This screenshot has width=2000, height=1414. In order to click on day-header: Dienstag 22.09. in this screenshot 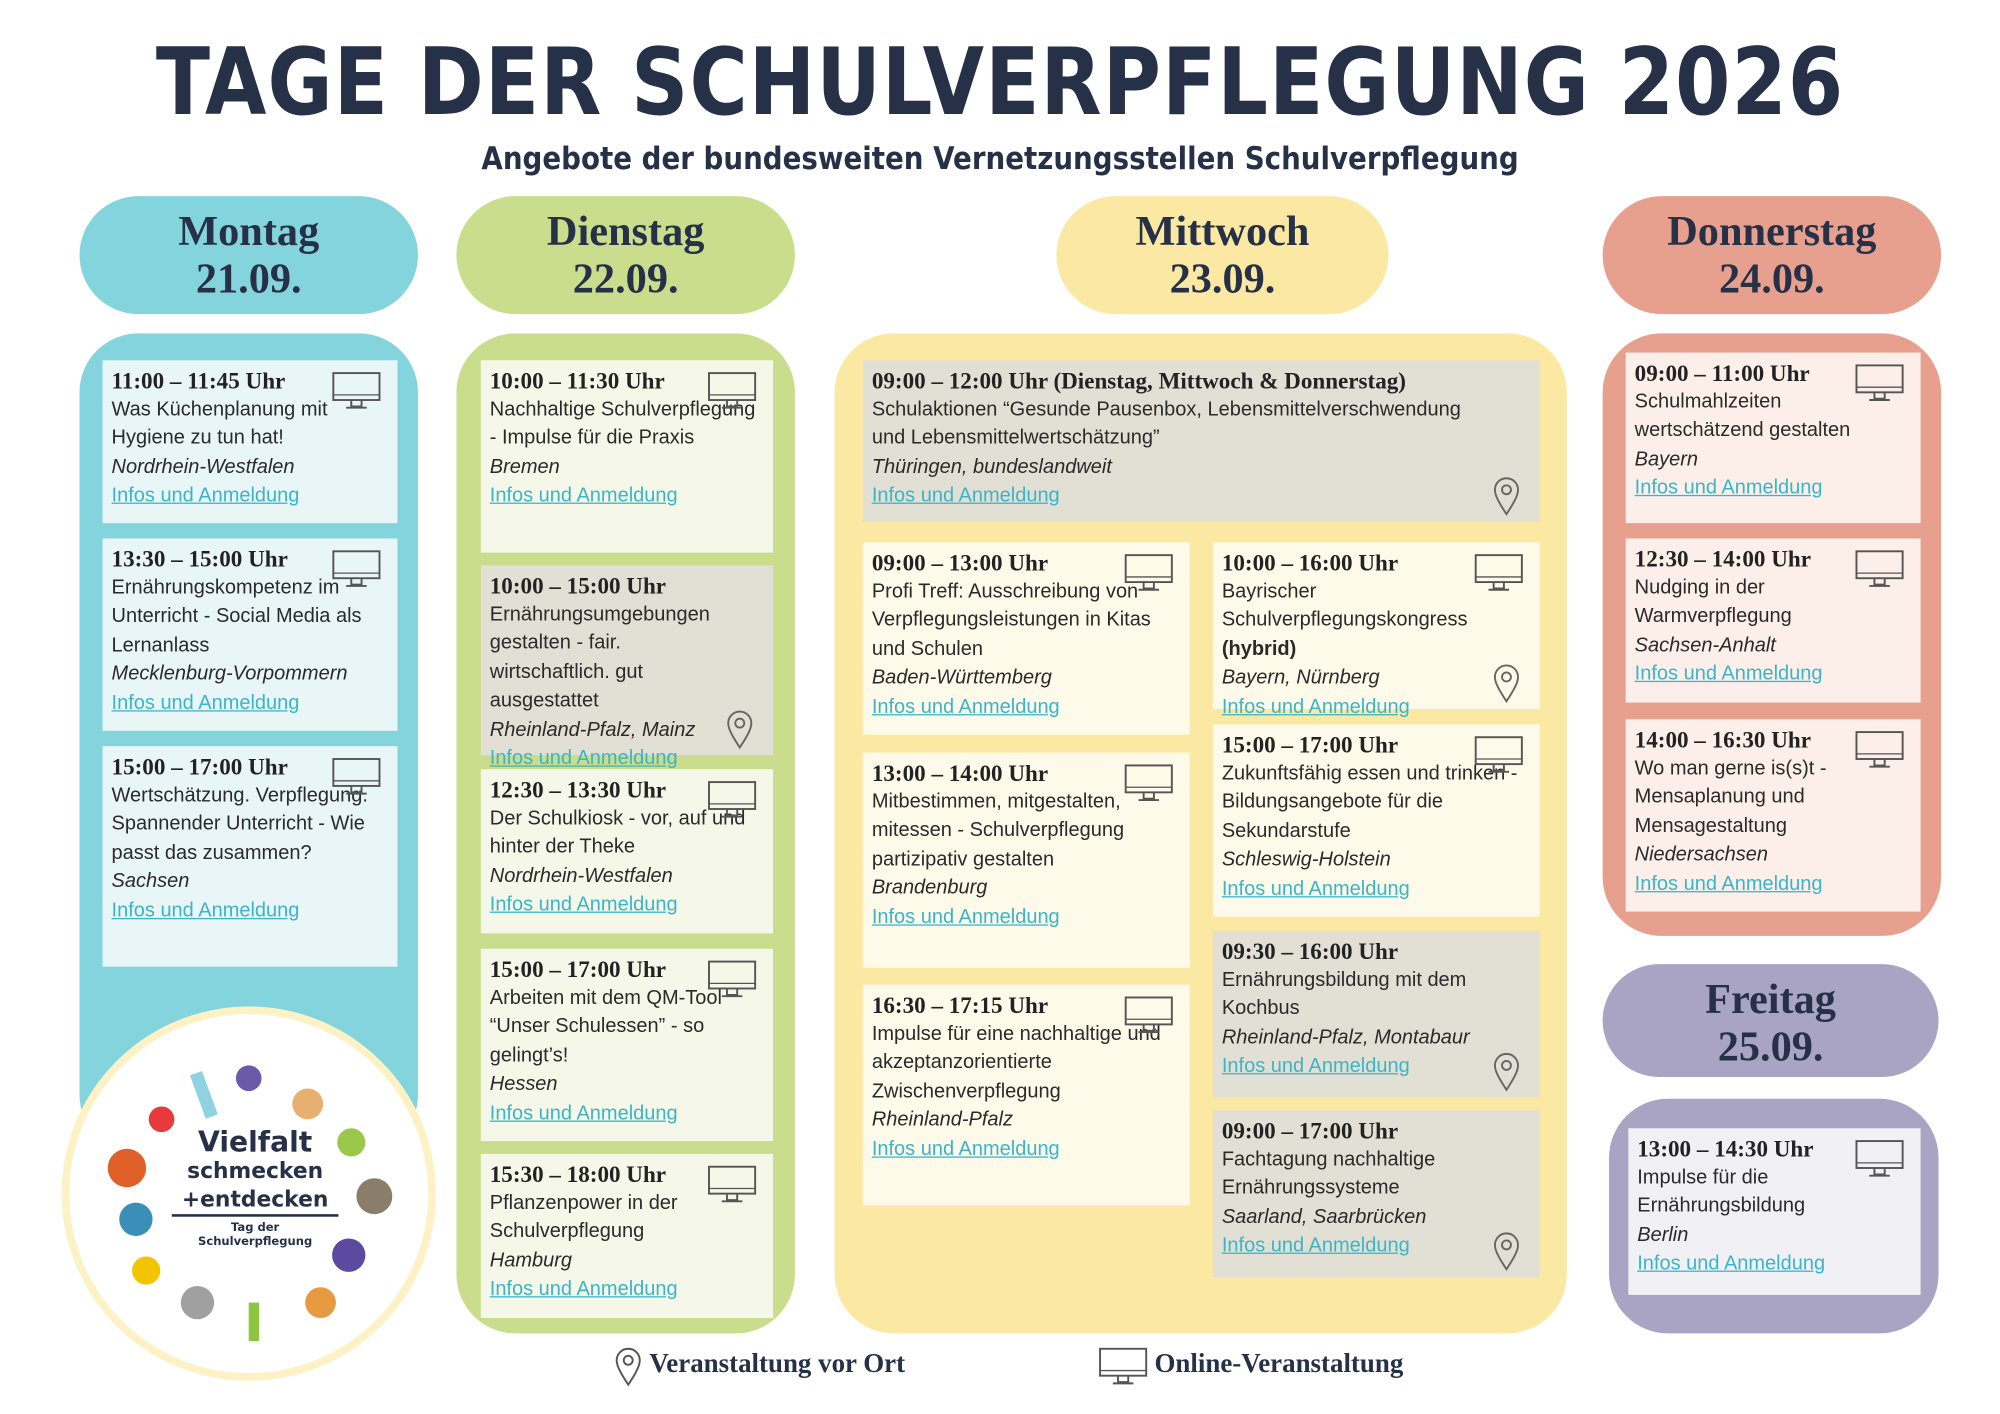, I will do `click(625, 255)`.